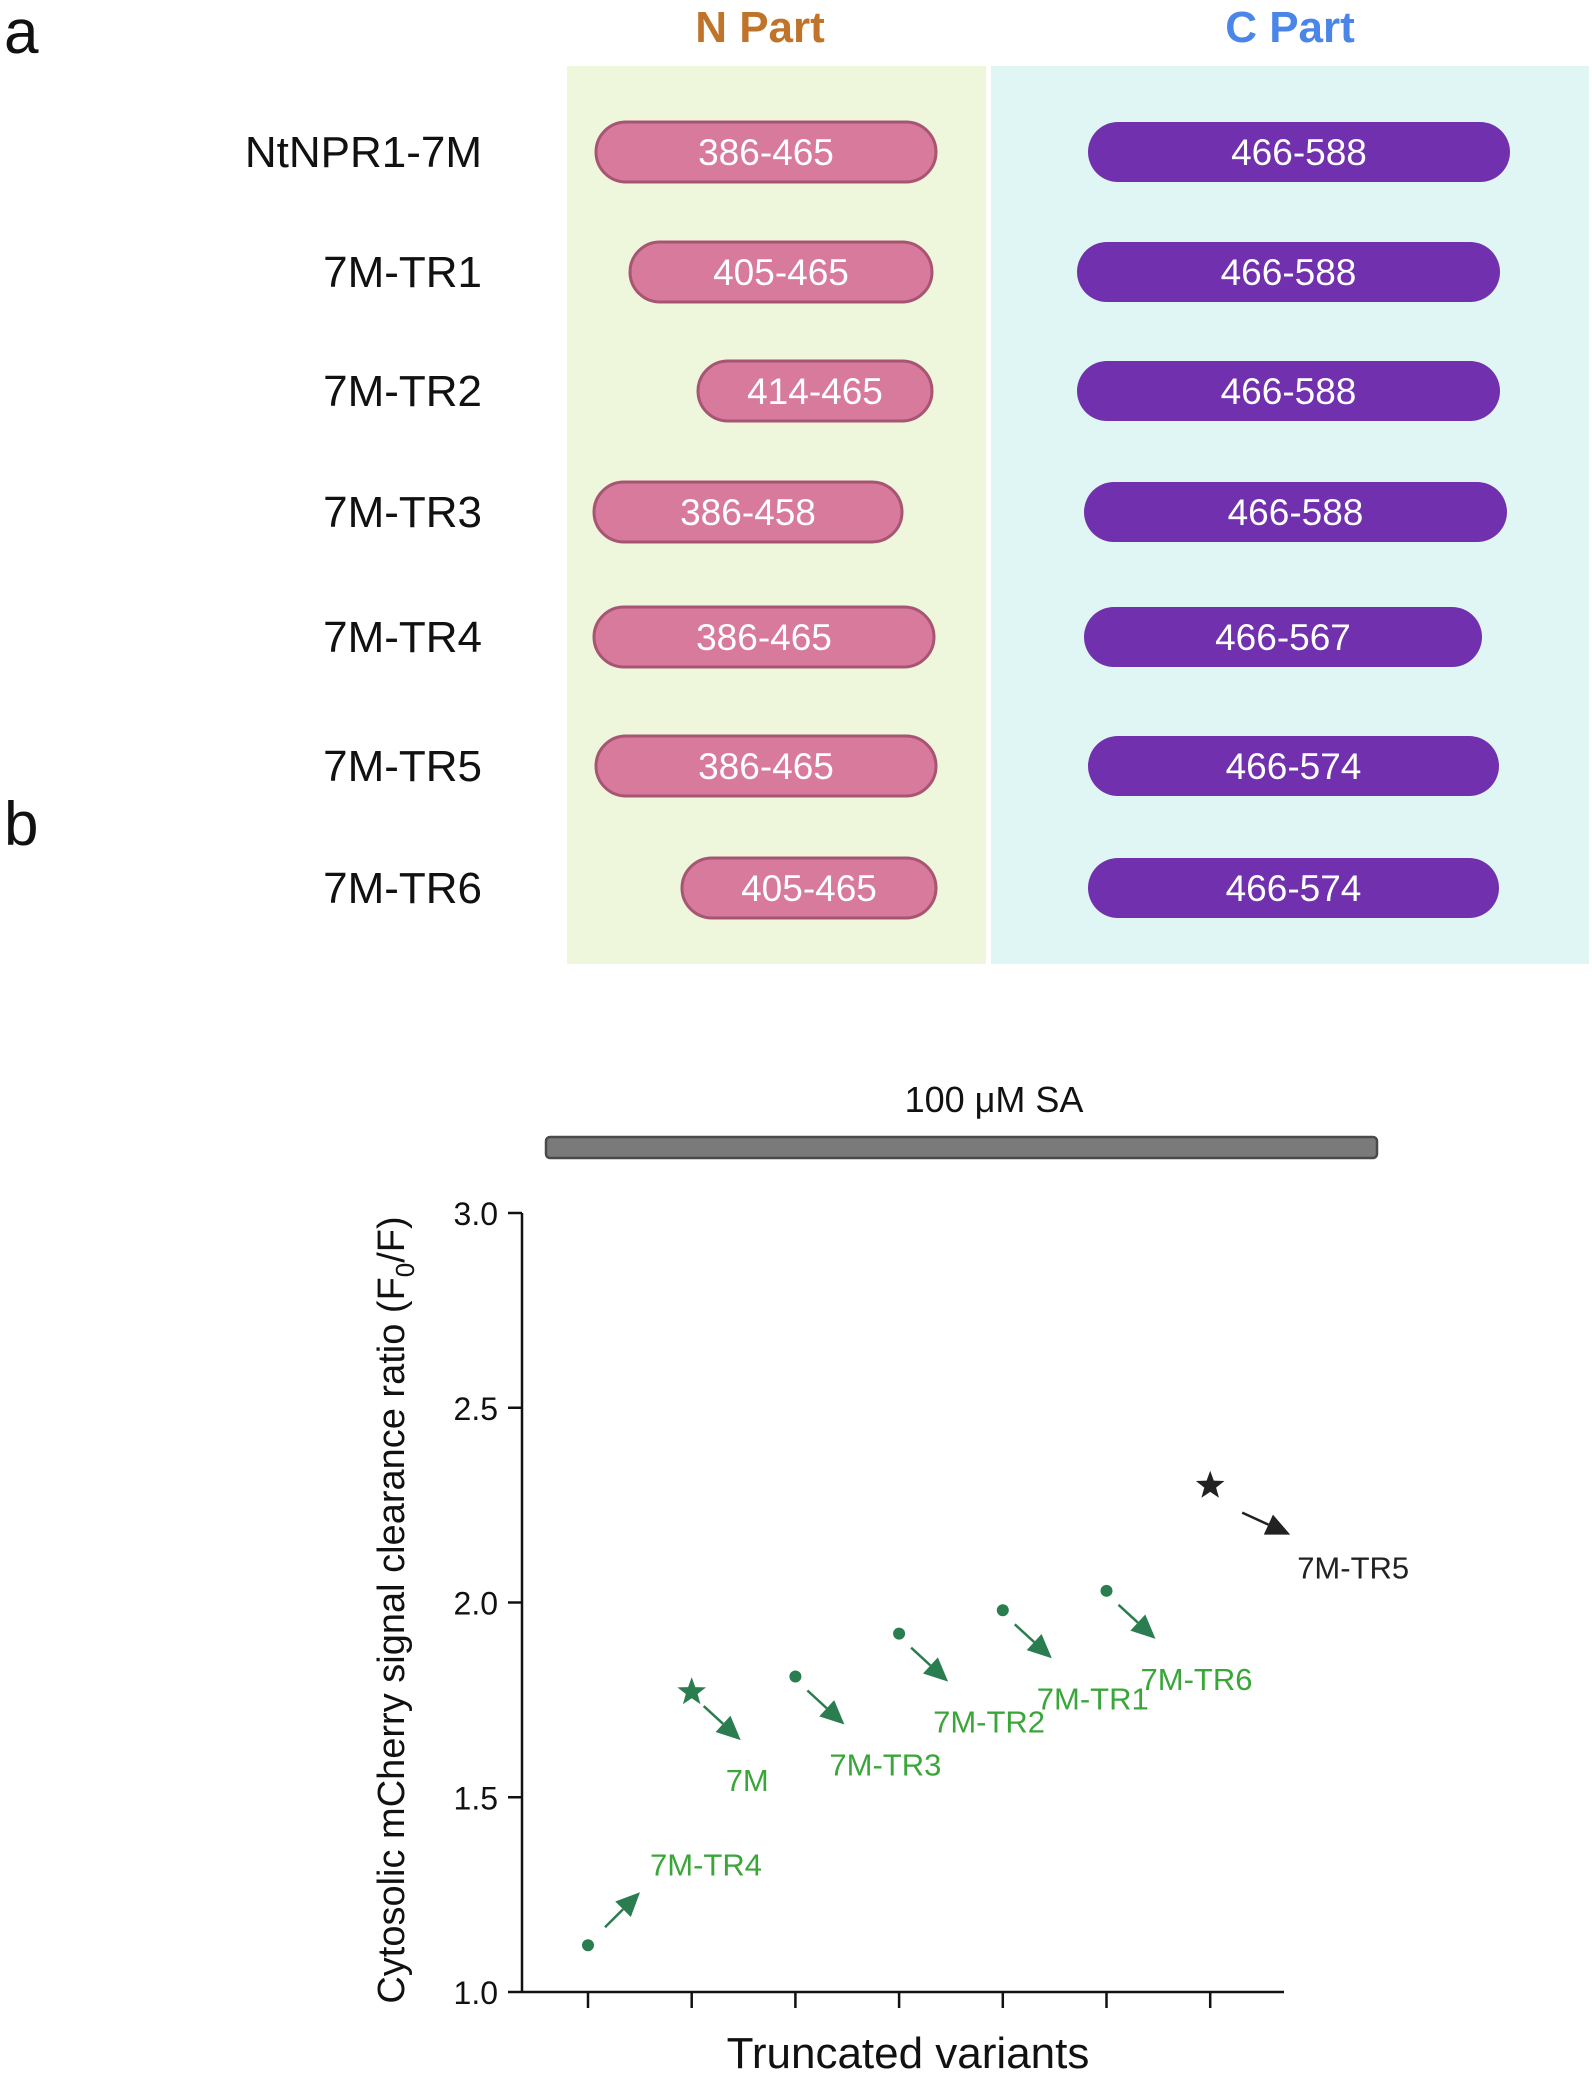 The height and width of the screenshot is (2080, 1592). I want to click on treatment-label: 100 μM SA, so click(994, 1099).